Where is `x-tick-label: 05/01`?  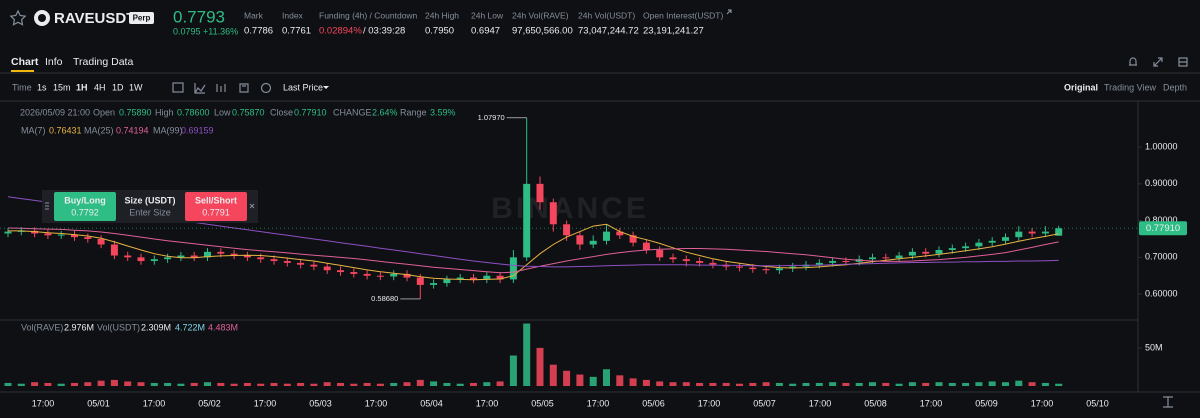 x-tick-label: 05/01 is located at coordinates (98, 403).